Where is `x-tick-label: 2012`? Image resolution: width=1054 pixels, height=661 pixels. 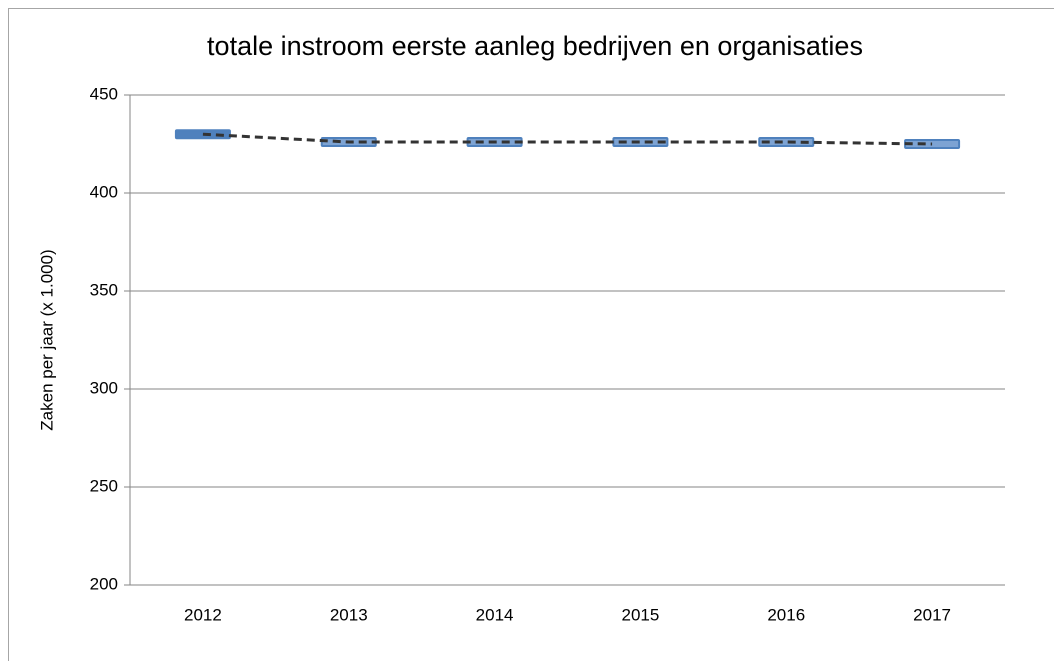 x-tick-label: 2012 is located at coordinates (203, 614).